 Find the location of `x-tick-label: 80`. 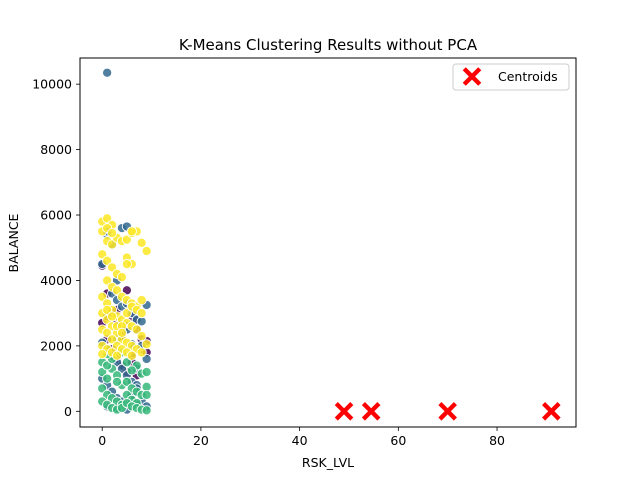

x-tick-label: 80 is located at coordinates (497, 440).